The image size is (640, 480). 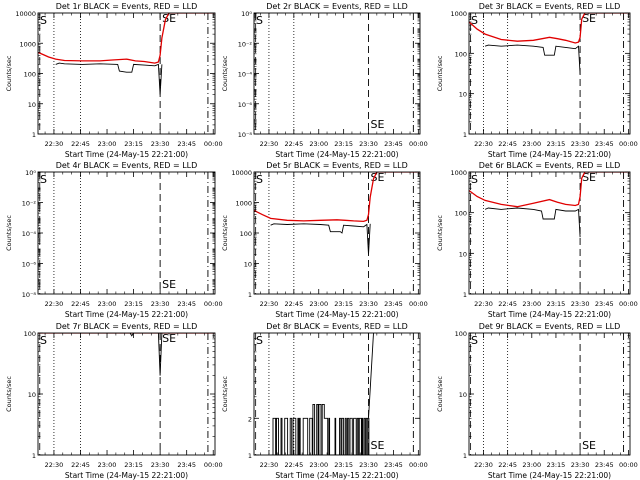 What do you see at coordinates (337, 6) in the screenshot?
I see `panel-title: Det 2r BLACK = Events, RED = LLD` at bounding box center [337, 6].